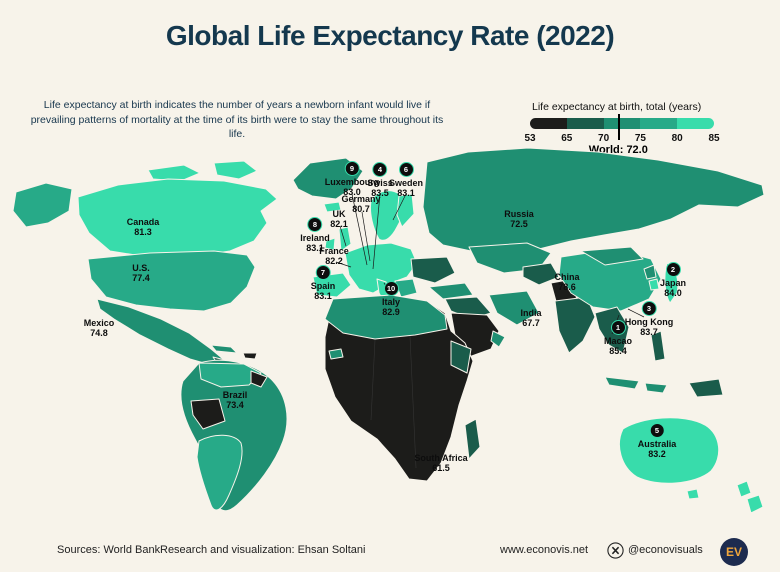 The width and height of the screenshot is (780, 572). What do you see at coordinates (259, 379) in the screenshot?
I see `region-guyana` at bounding box center [259, 379].